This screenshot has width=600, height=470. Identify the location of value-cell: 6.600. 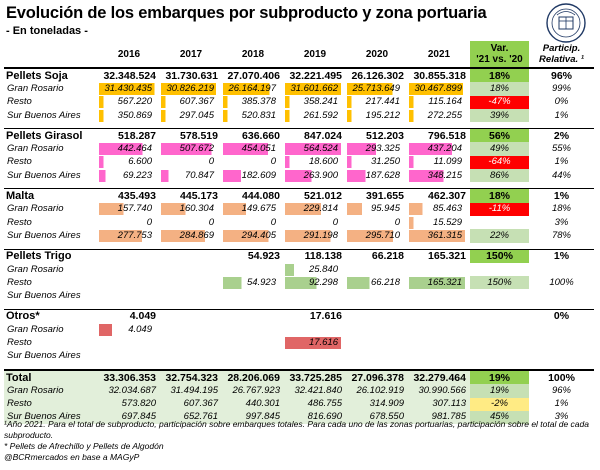
(129, 162).